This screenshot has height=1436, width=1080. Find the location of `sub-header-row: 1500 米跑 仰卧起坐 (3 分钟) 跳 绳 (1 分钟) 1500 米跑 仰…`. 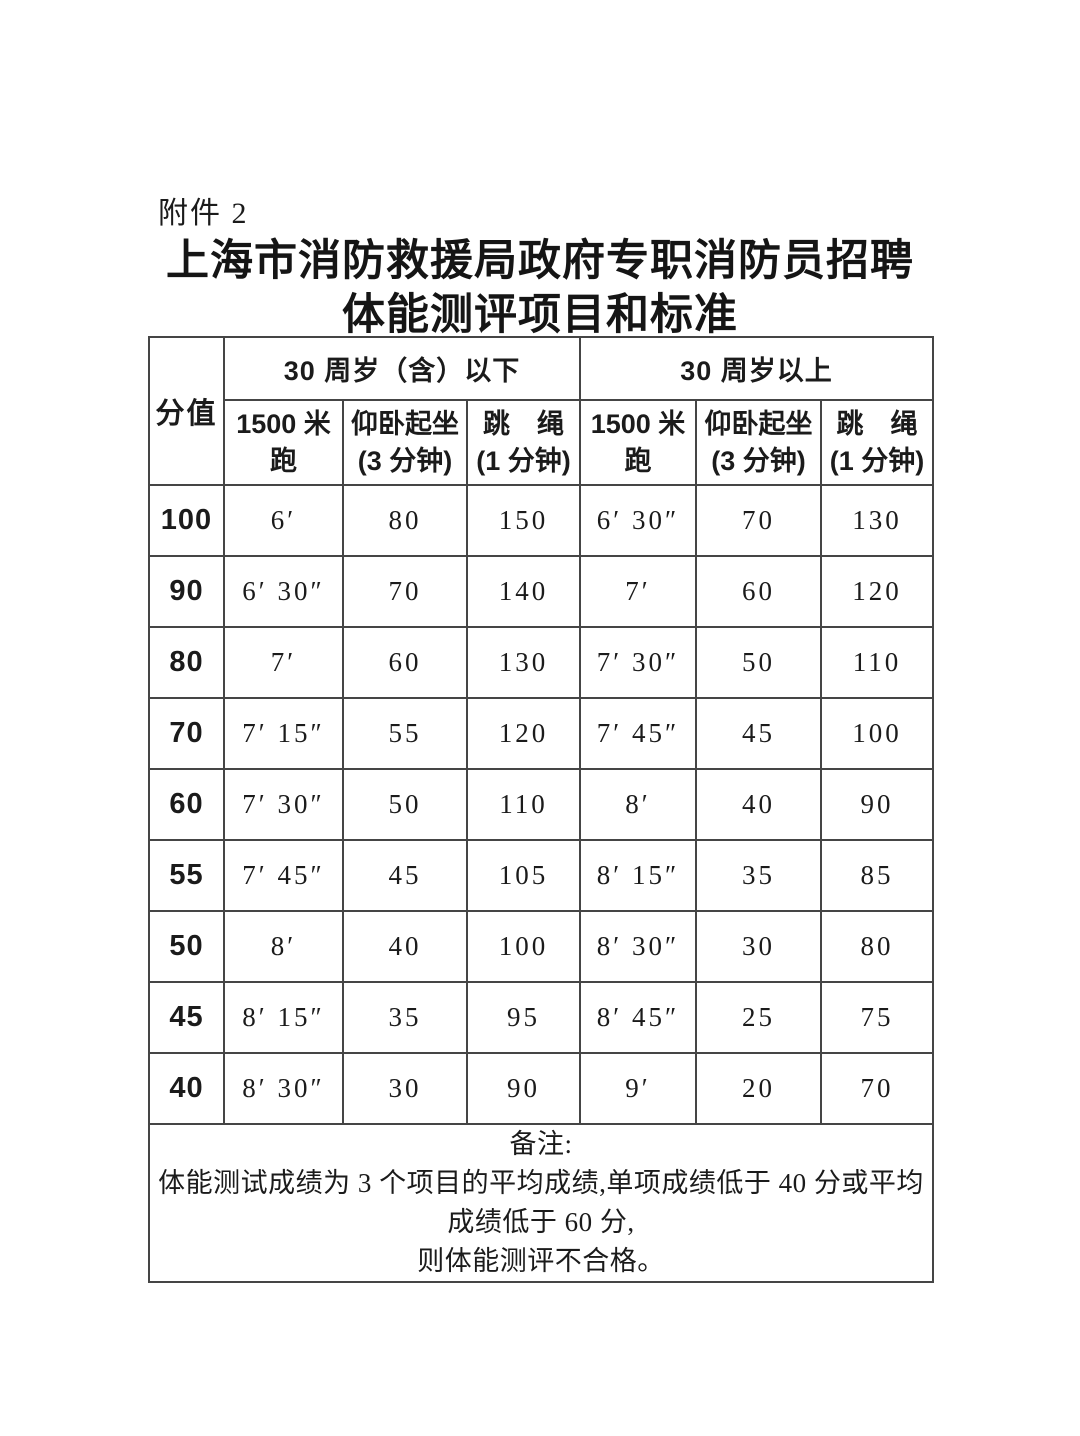

sub-header-row: 1500 米跑 仰卧起坐 (3 分钟) 跳 绳 (1 分钟) 1500 米跑 仰… is located at coordinates (541, 442).